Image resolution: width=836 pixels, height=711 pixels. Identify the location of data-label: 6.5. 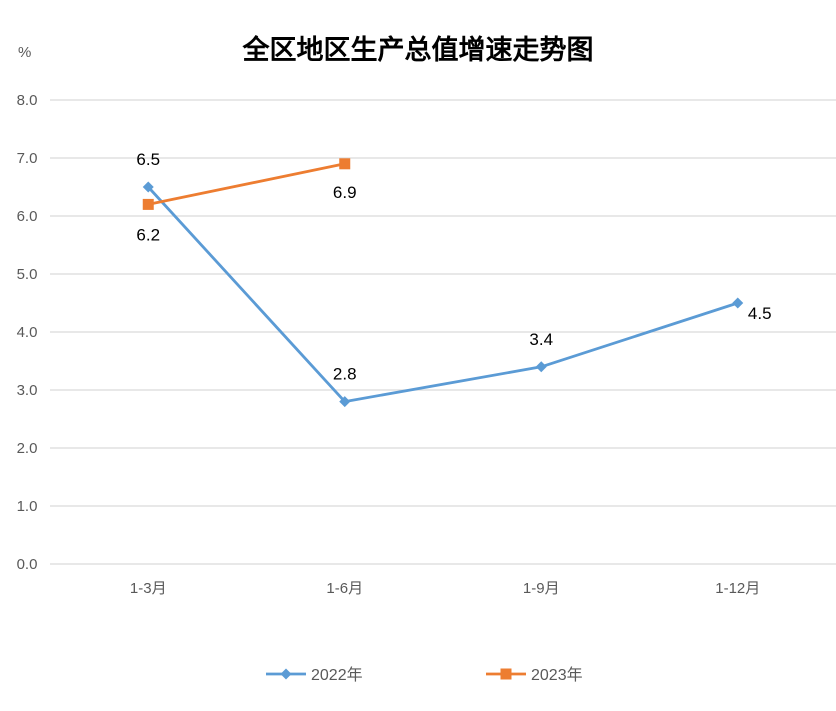
(148, 159).